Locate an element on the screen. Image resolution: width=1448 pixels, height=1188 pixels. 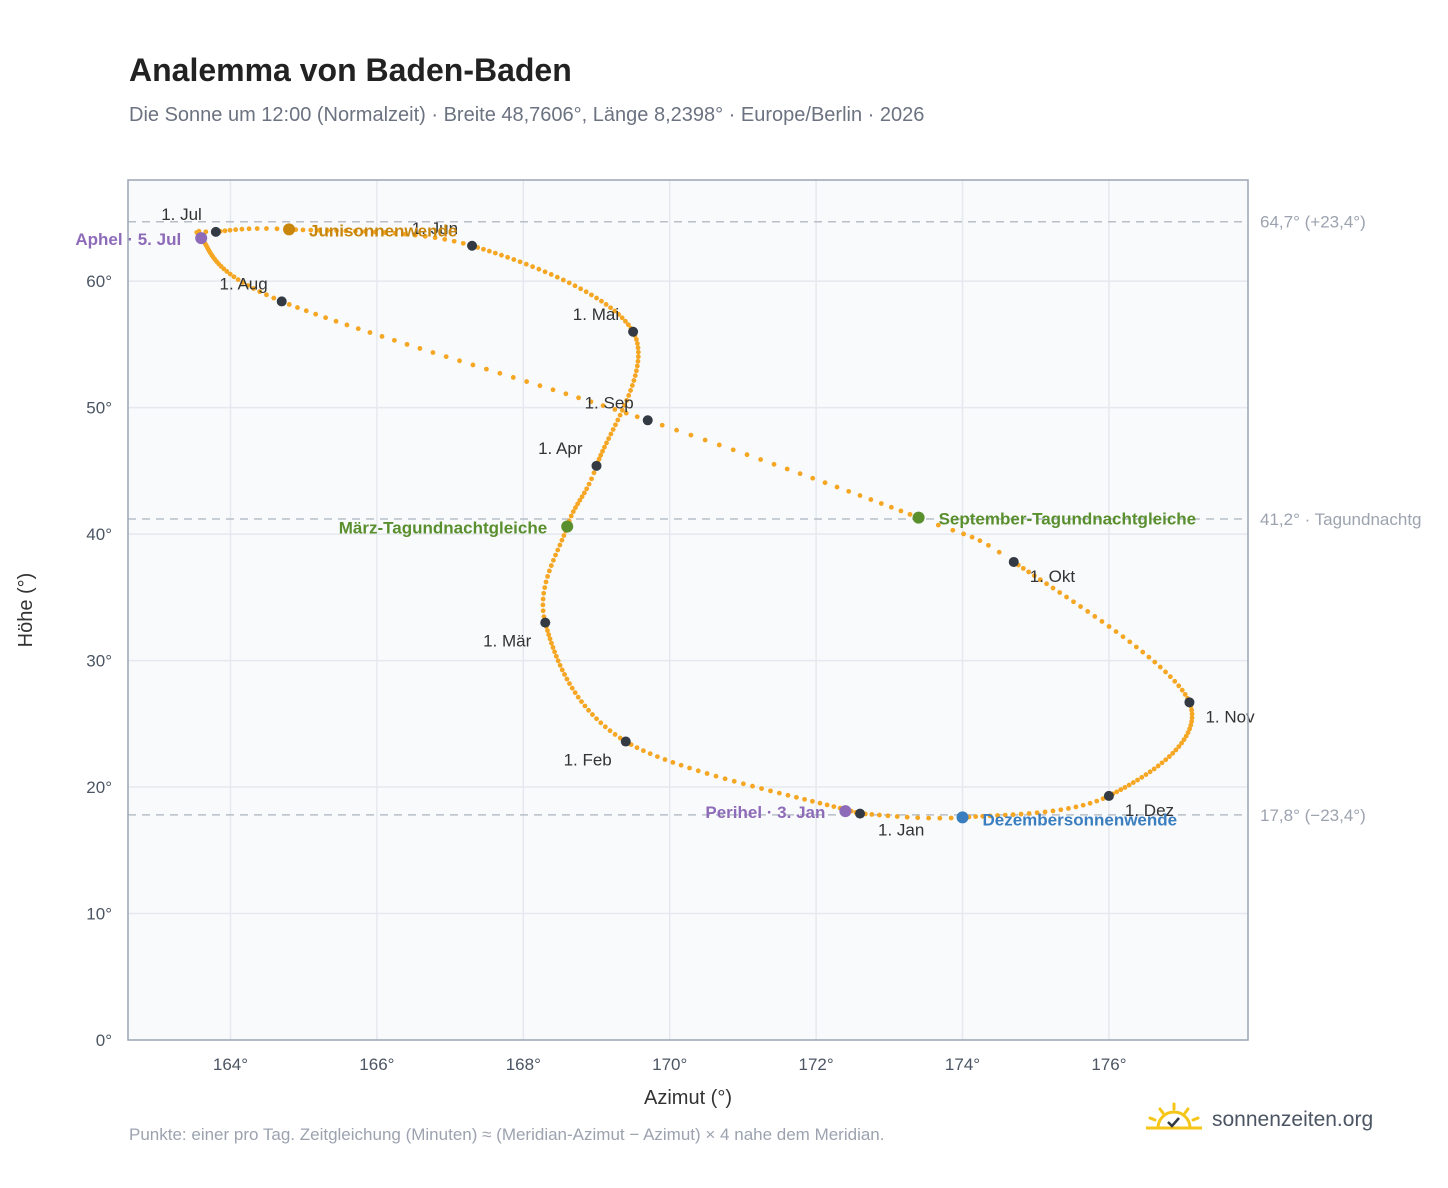
x-tick-label: 166° is located at coordinates (376, 1064).